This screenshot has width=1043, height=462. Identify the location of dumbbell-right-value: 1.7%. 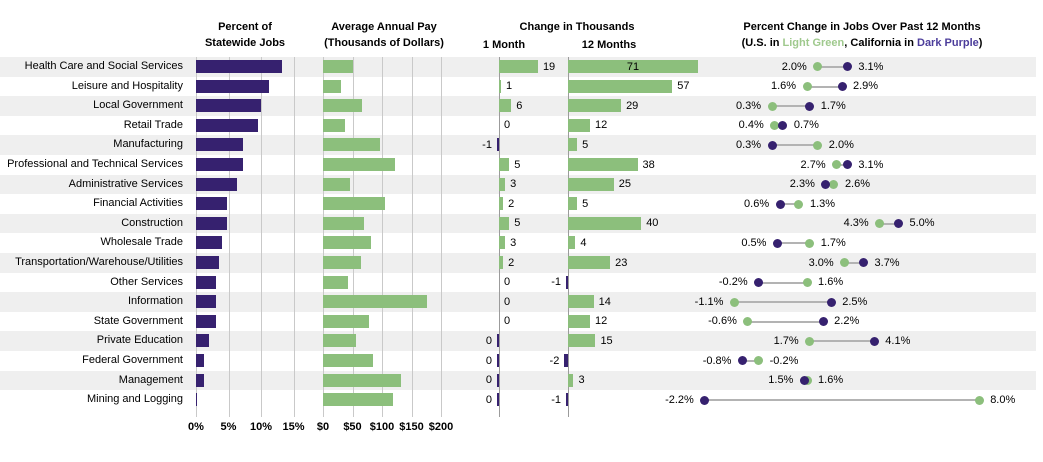
(833, 242).